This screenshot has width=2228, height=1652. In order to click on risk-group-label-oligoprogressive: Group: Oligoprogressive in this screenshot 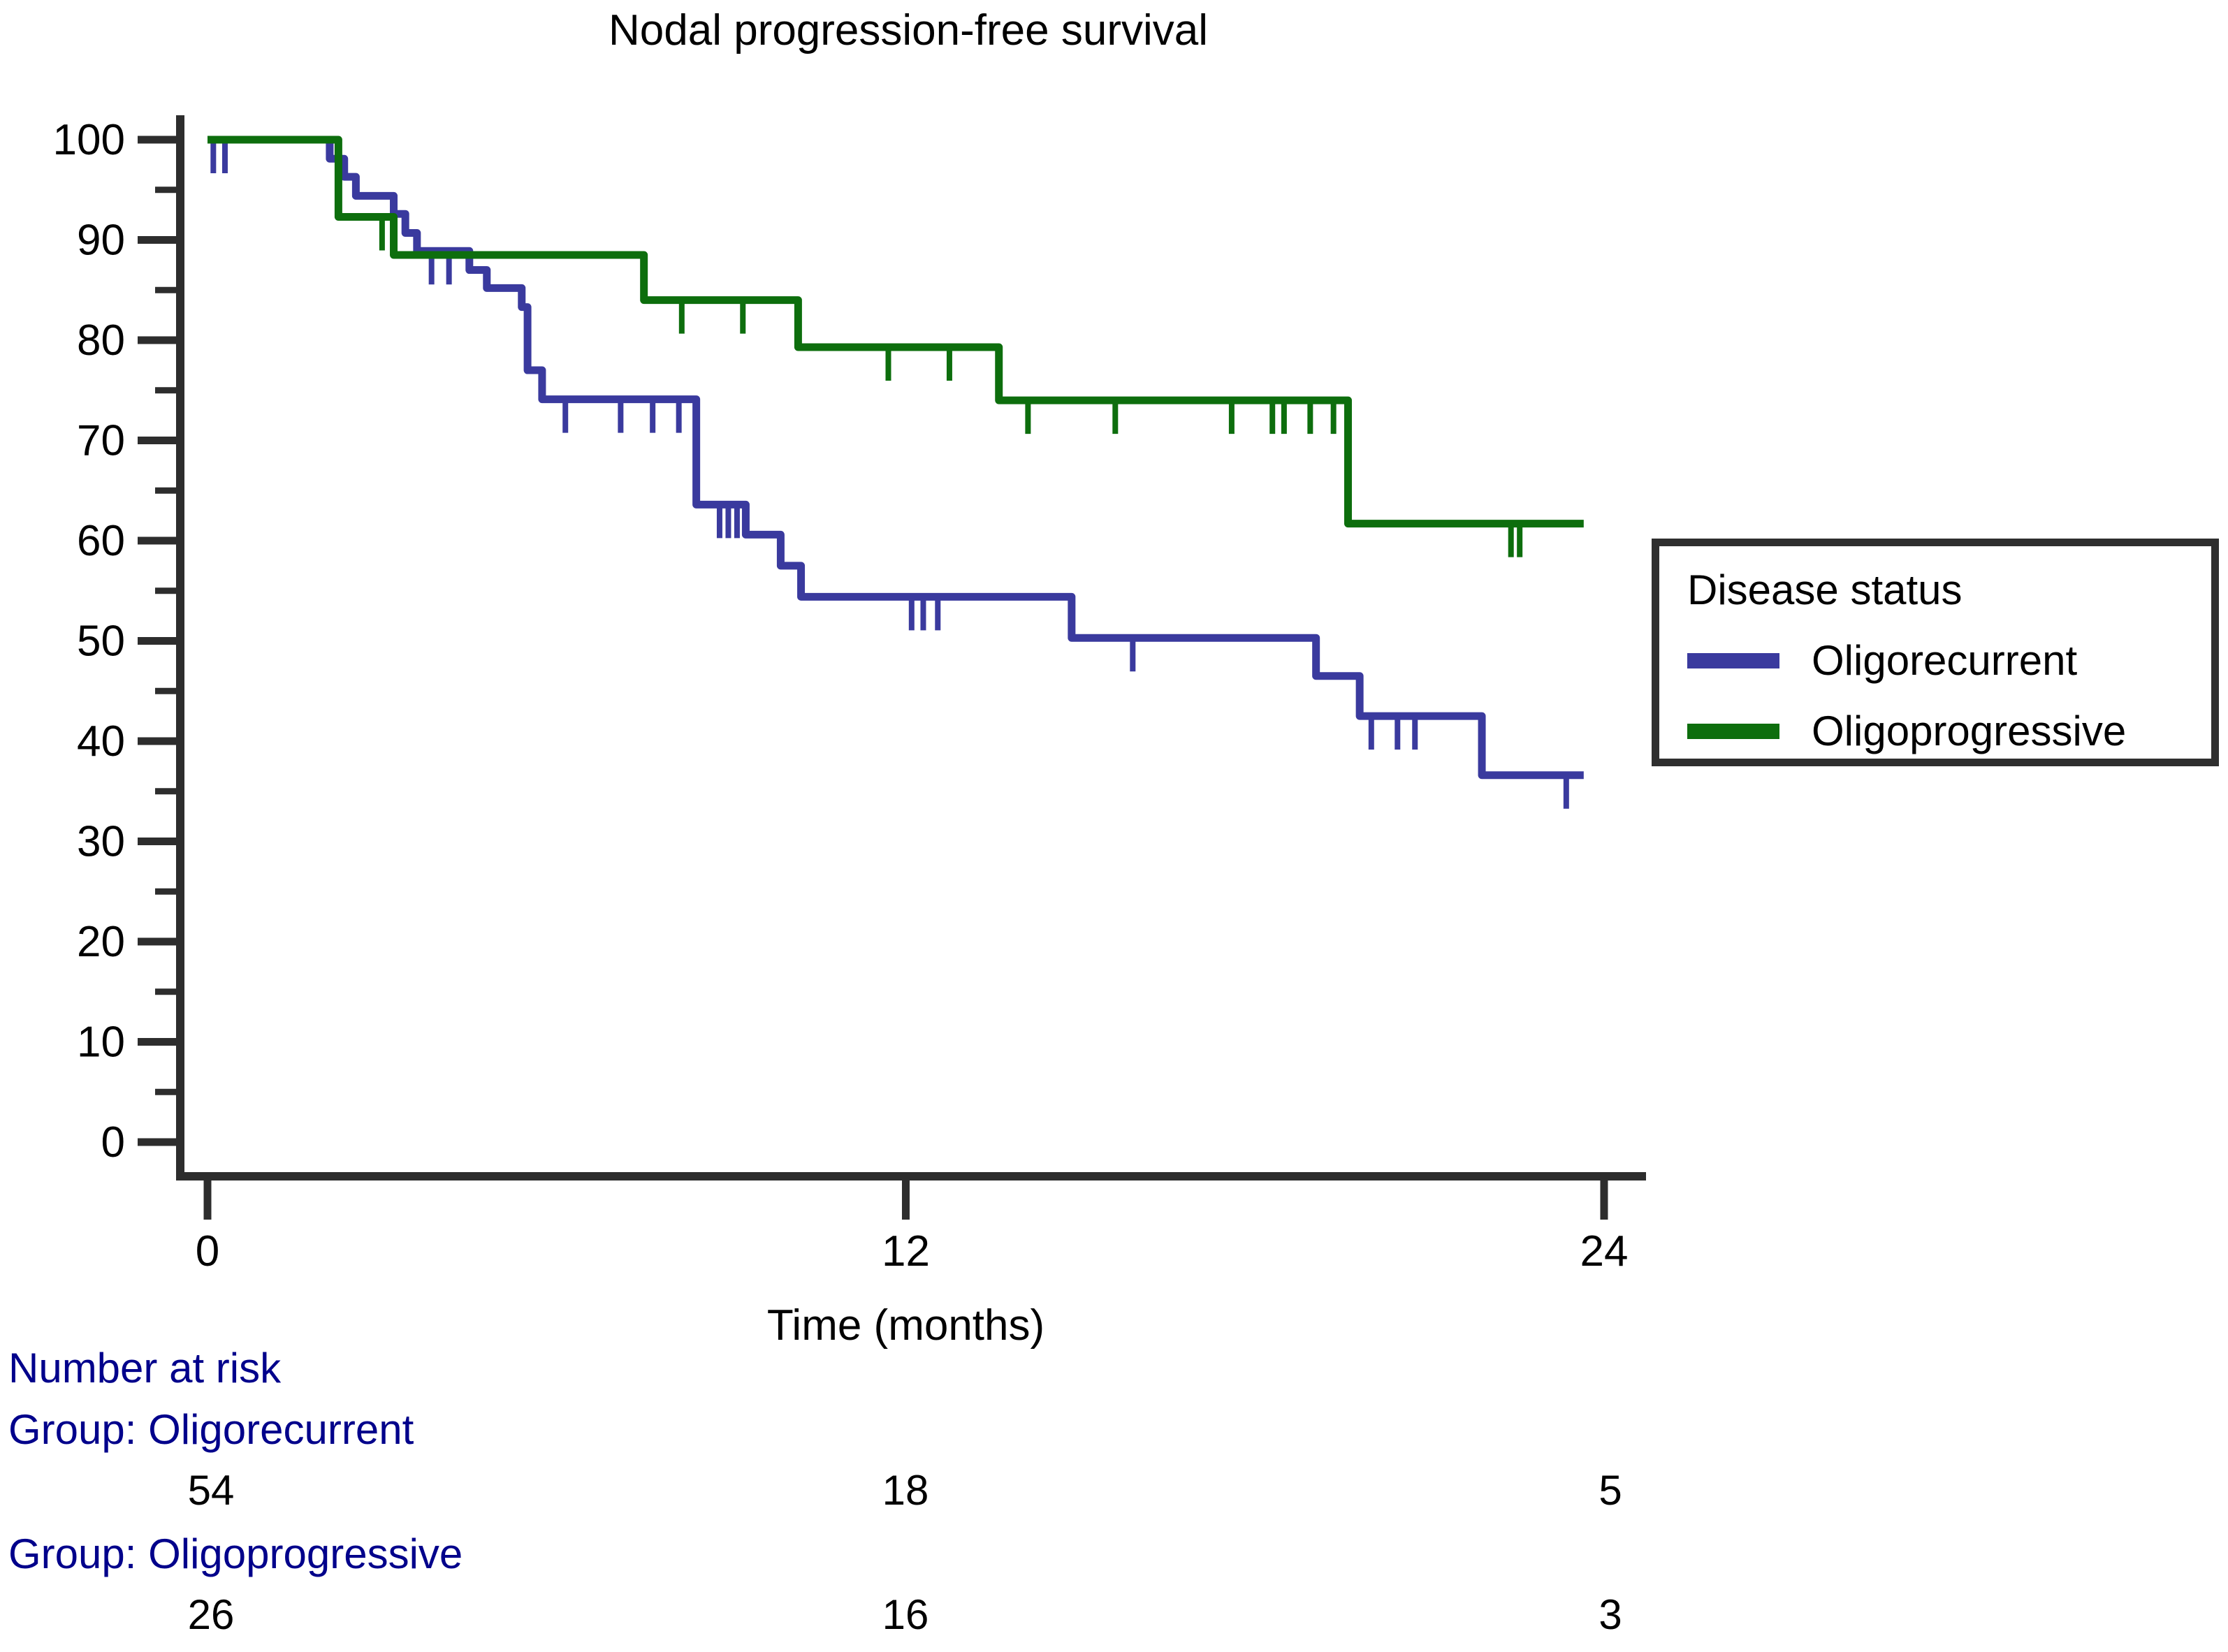, I will do `click(236, 1553)`.